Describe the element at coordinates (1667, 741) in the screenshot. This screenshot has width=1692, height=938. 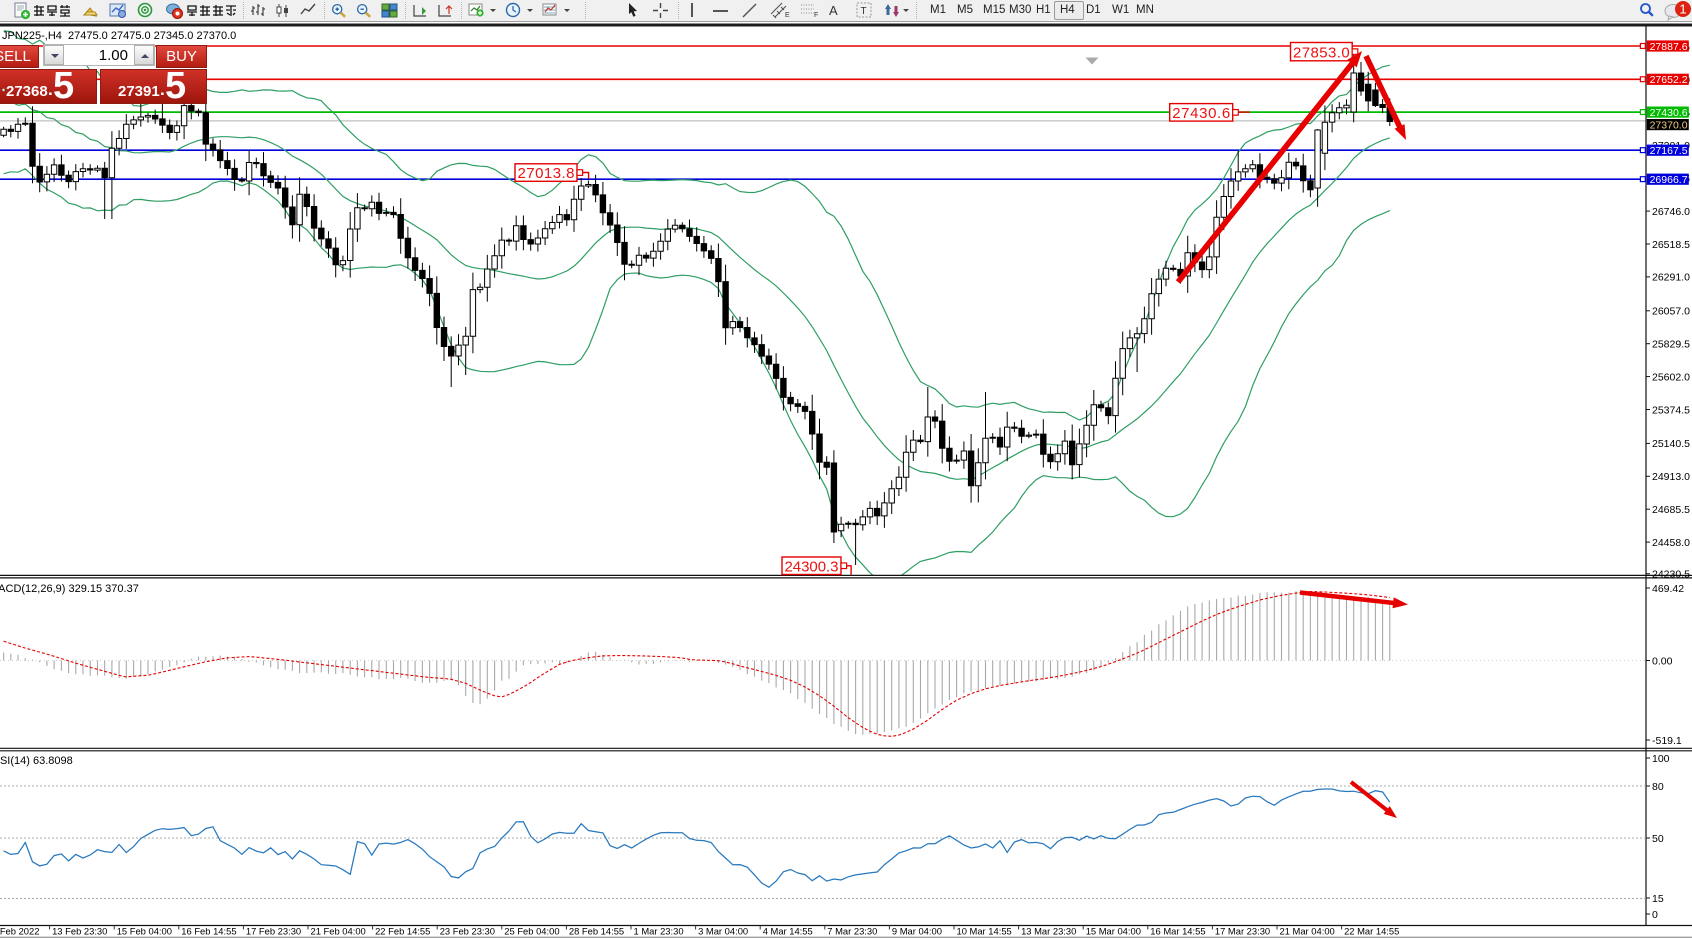
I see `svg-text: -519.1` at that location.